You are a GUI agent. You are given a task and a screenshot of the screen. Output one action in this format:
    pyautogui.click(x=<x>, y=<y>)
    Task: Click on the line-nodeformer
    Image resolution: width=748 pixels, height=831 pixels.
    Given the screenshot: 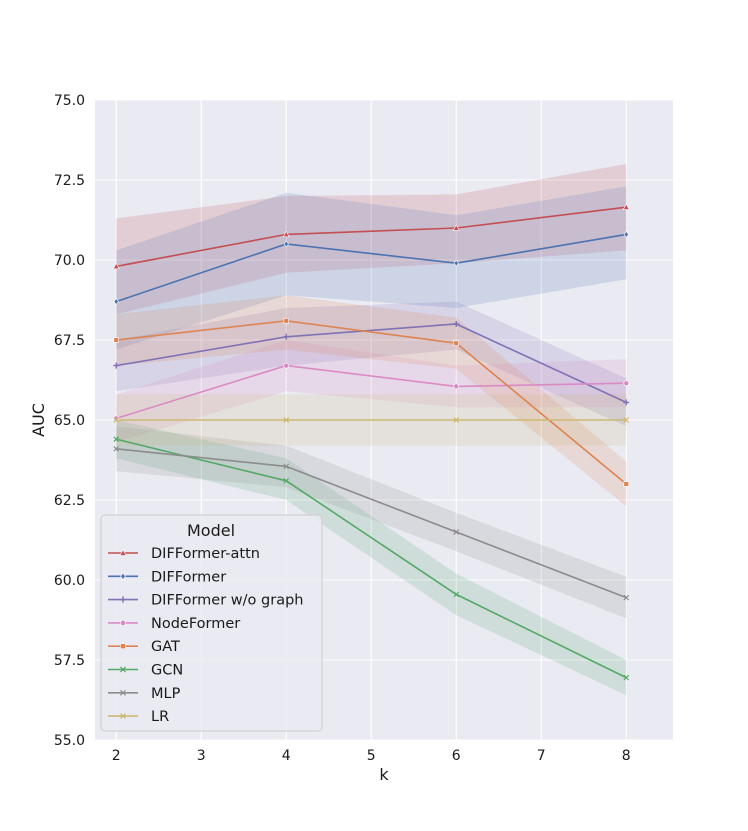 What is the action you would take?
    pyautogui.click(x=371, y=392)
    